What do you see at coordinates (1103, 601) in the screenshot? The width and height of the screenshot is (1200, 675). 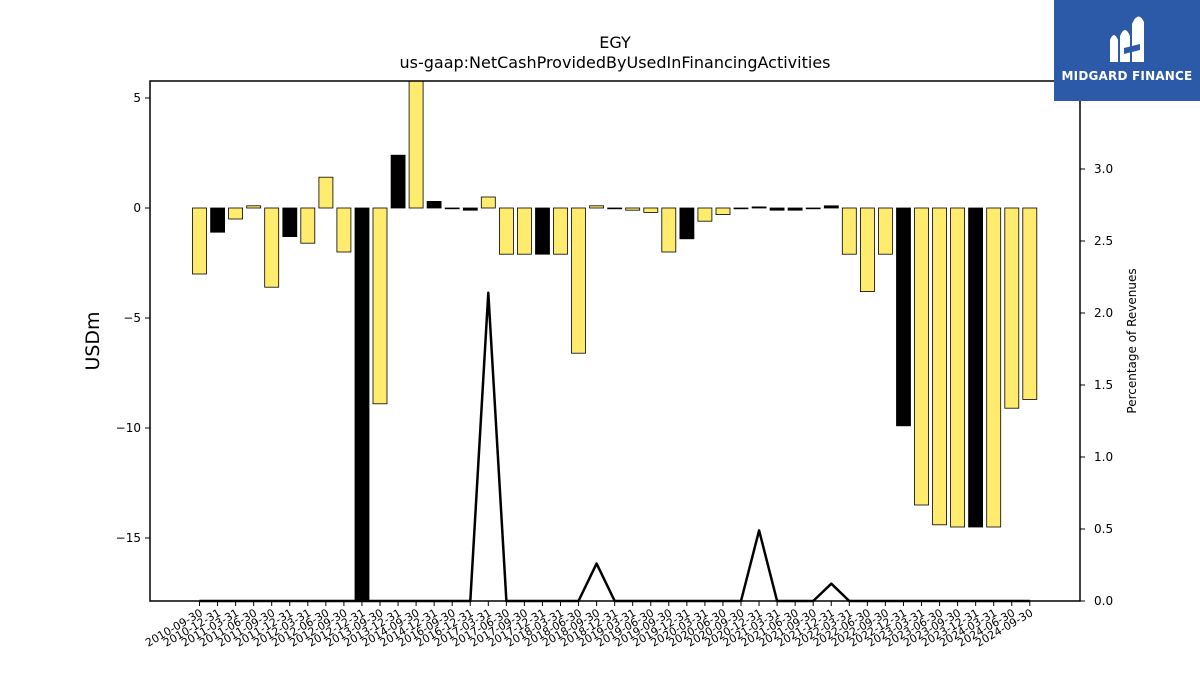 I see `y2-tick-label: 0.0` at bounding box center [1103, 601].